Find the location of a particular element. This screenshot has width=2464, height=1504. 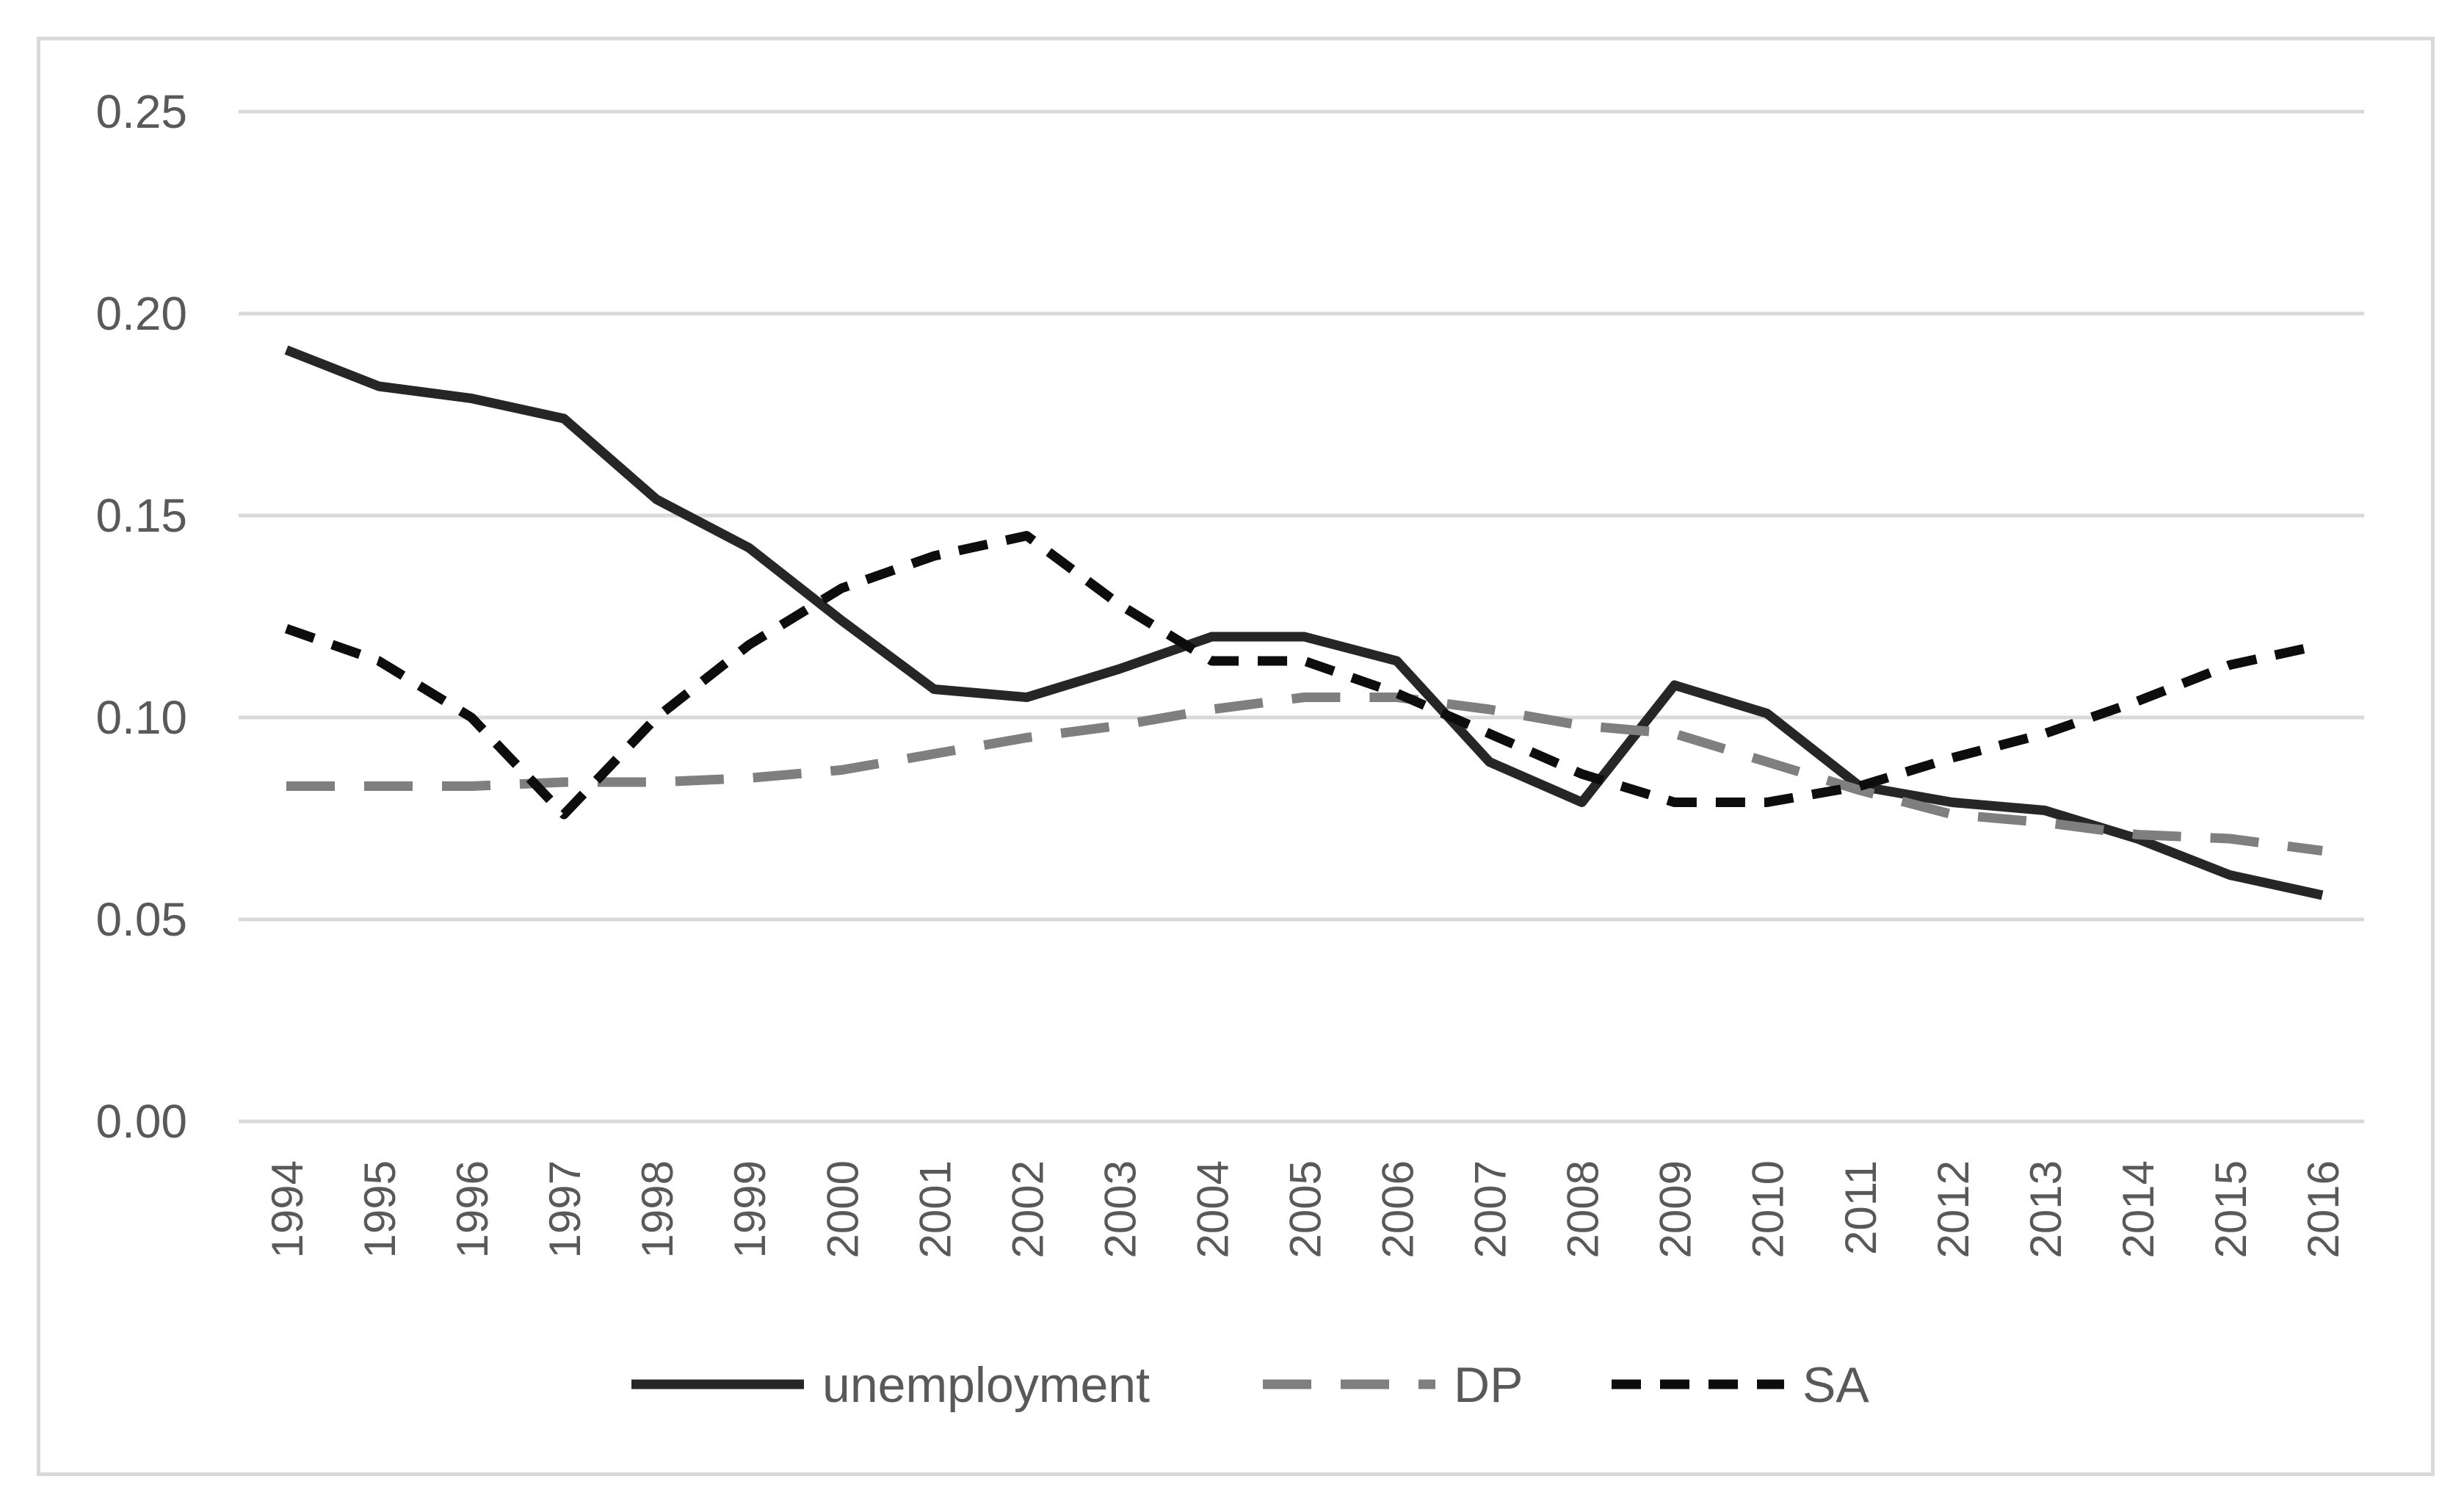

x-tick-label: 2013 is located at coordinates (2045, 1209).